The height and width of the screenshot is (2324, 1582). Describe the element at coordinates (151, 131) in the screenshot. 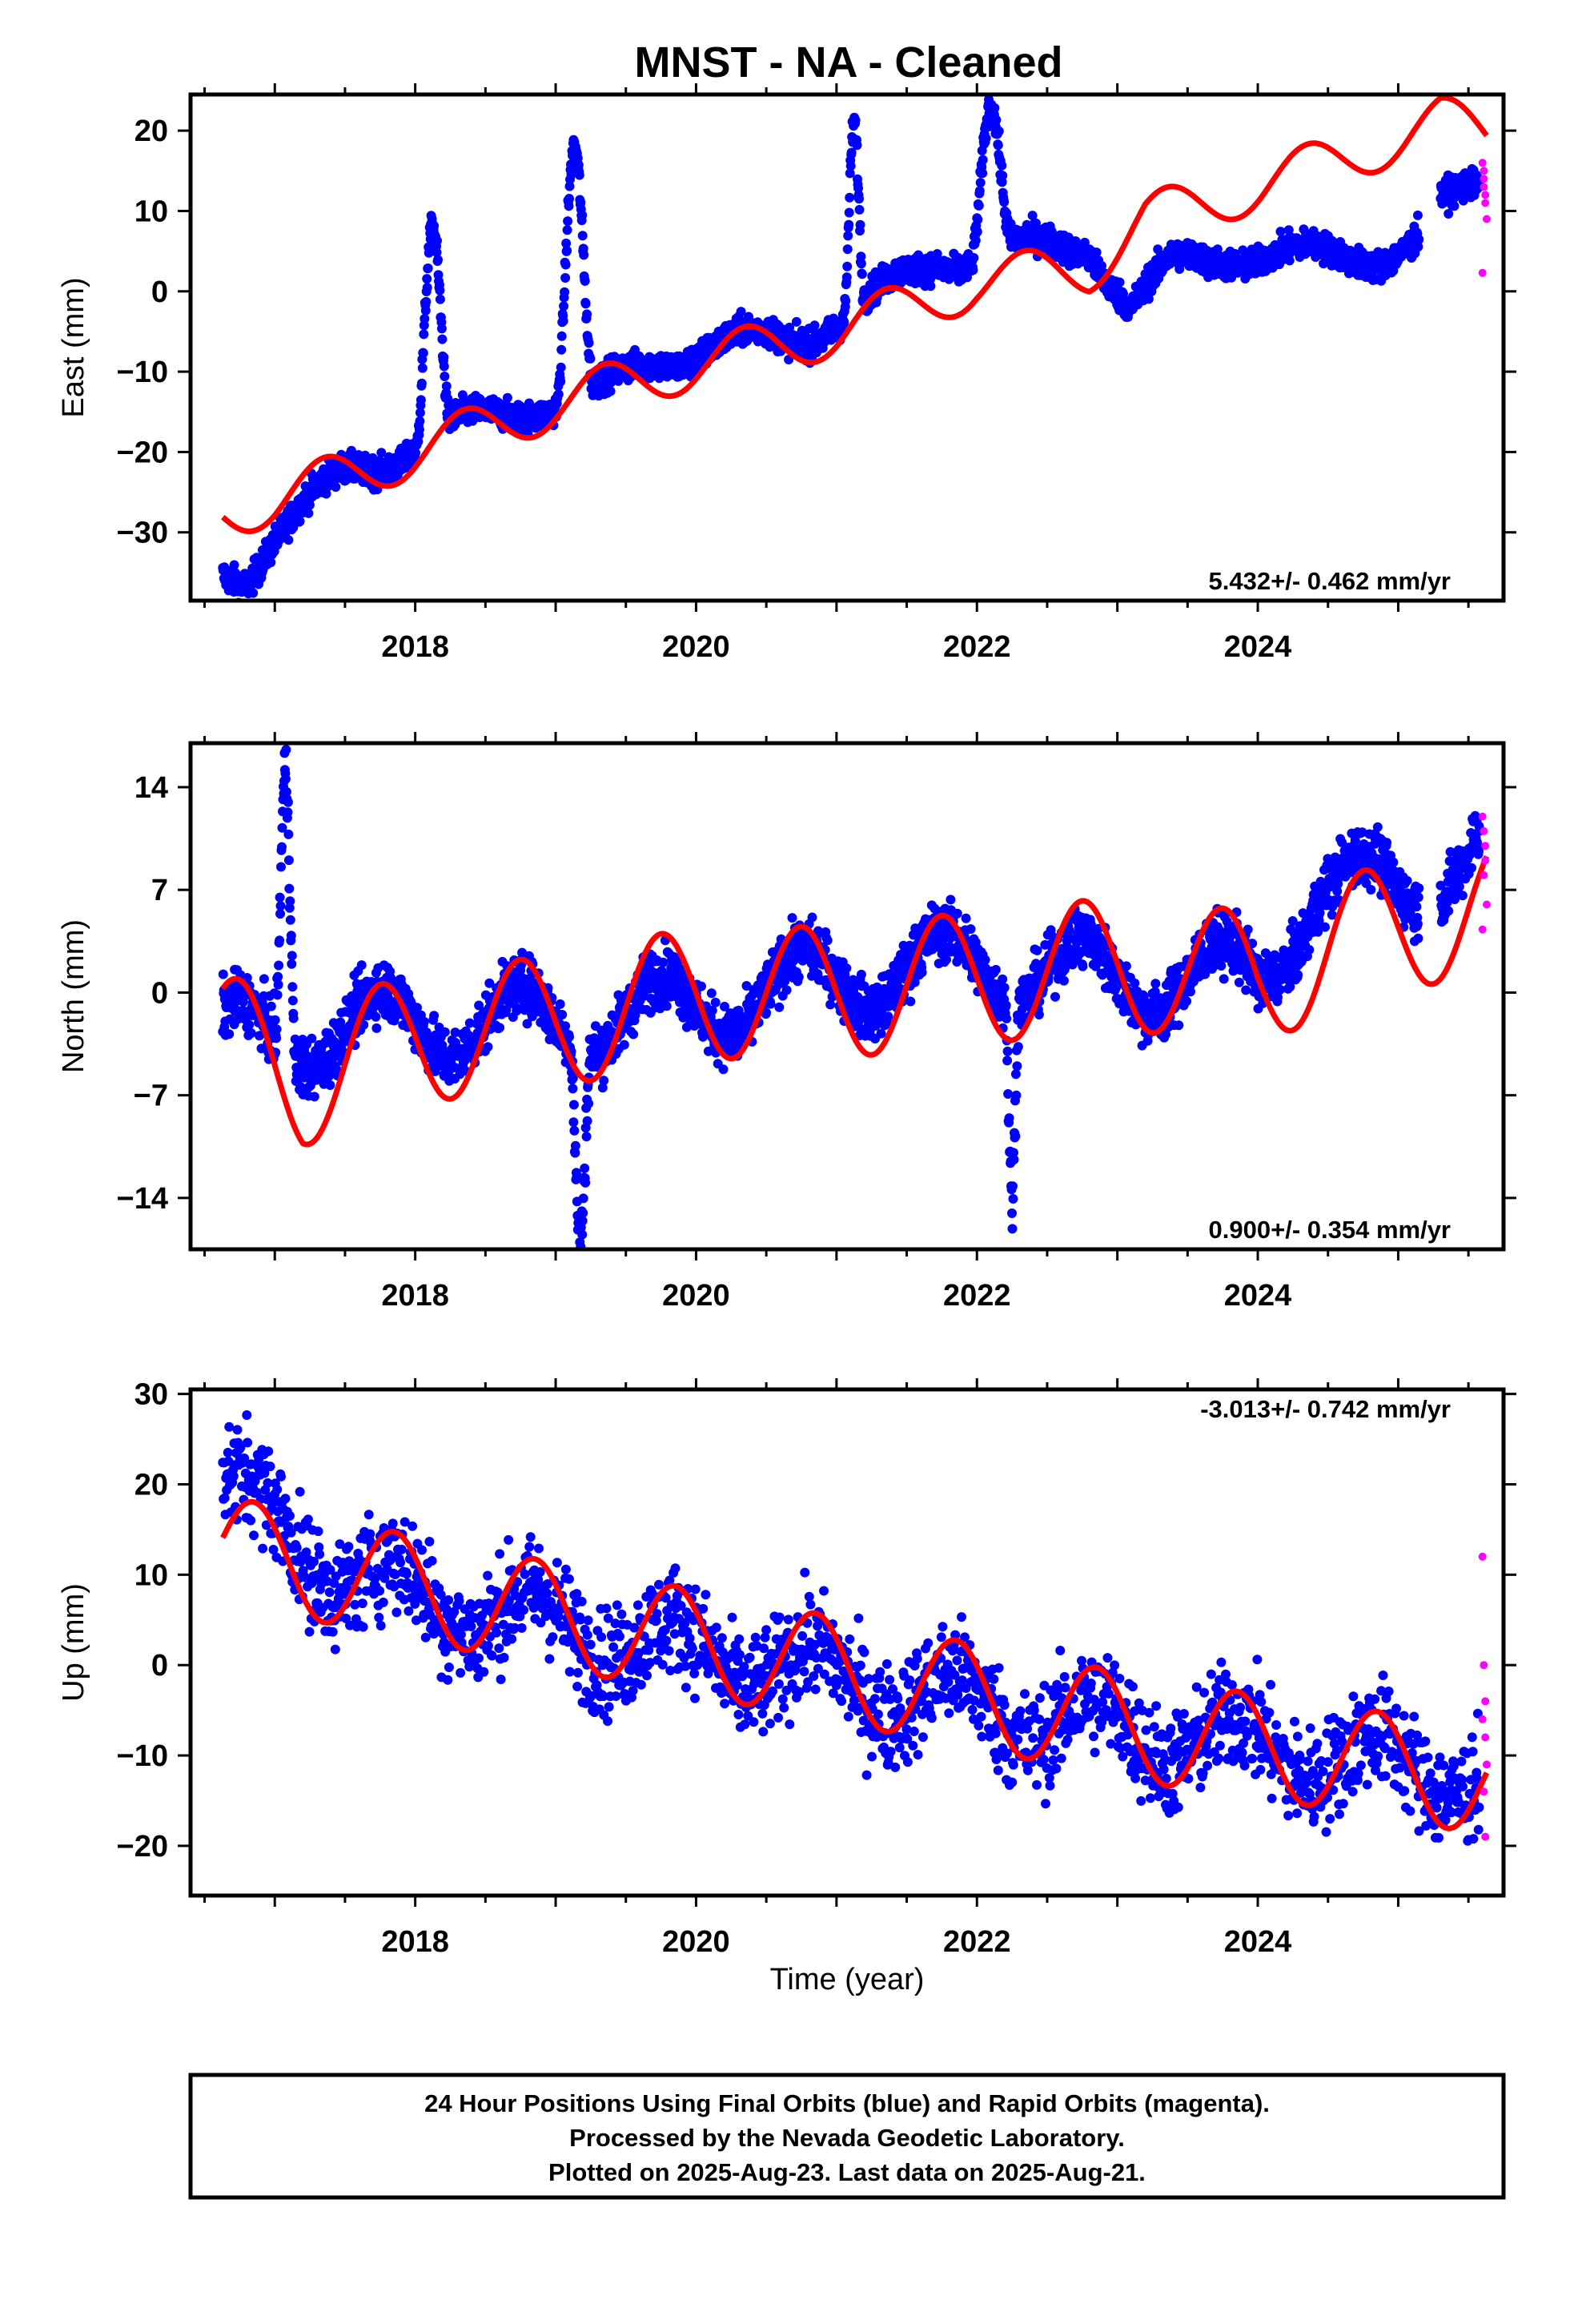

I see `east-y-tick-label: 20` at that location.